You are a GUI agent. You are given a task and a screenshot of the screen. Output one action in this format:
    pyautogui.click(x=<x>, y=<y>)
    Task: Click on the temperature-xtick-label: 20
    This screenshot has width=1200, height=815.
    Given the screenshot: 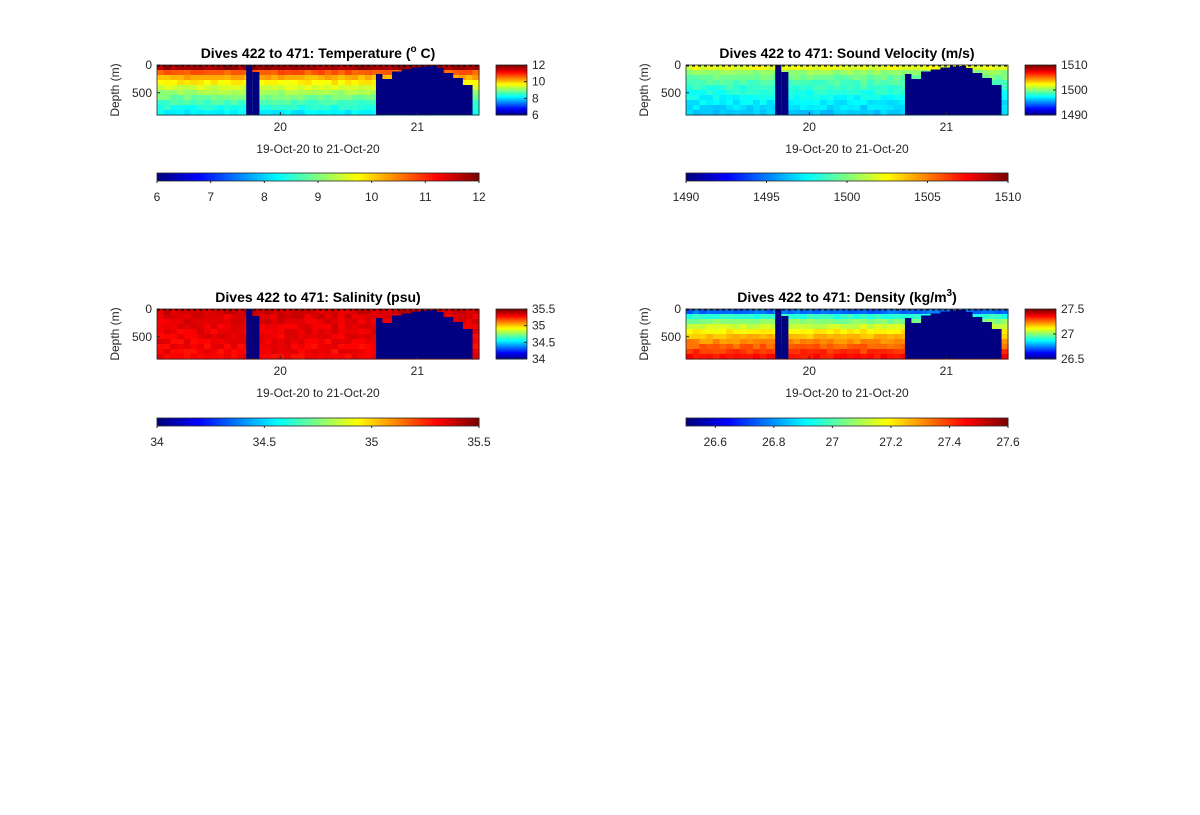 What is the action you would take?
    pyautogui.click(x=281, y=127)
    